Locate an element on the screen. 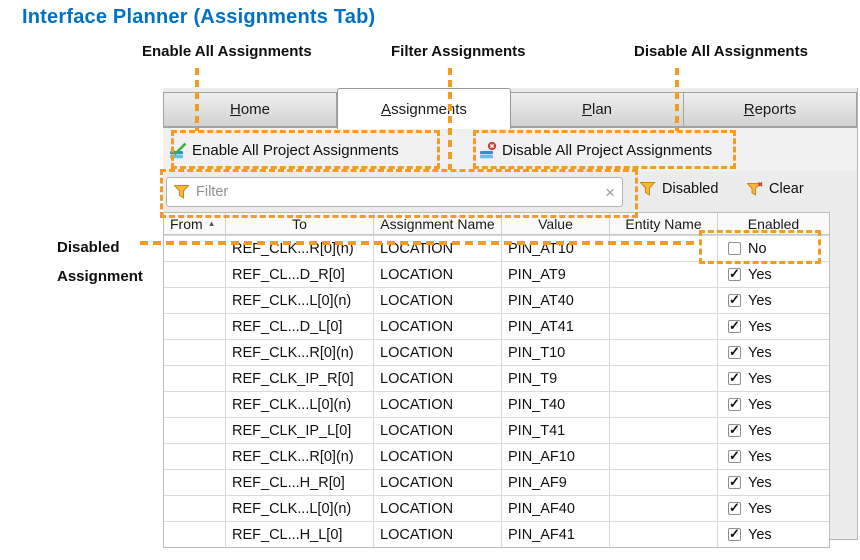 The width and height of the screenshot is (860, 560). page-title: Interface Planner (Assignments Tab) is located at coordinates (199, 17).